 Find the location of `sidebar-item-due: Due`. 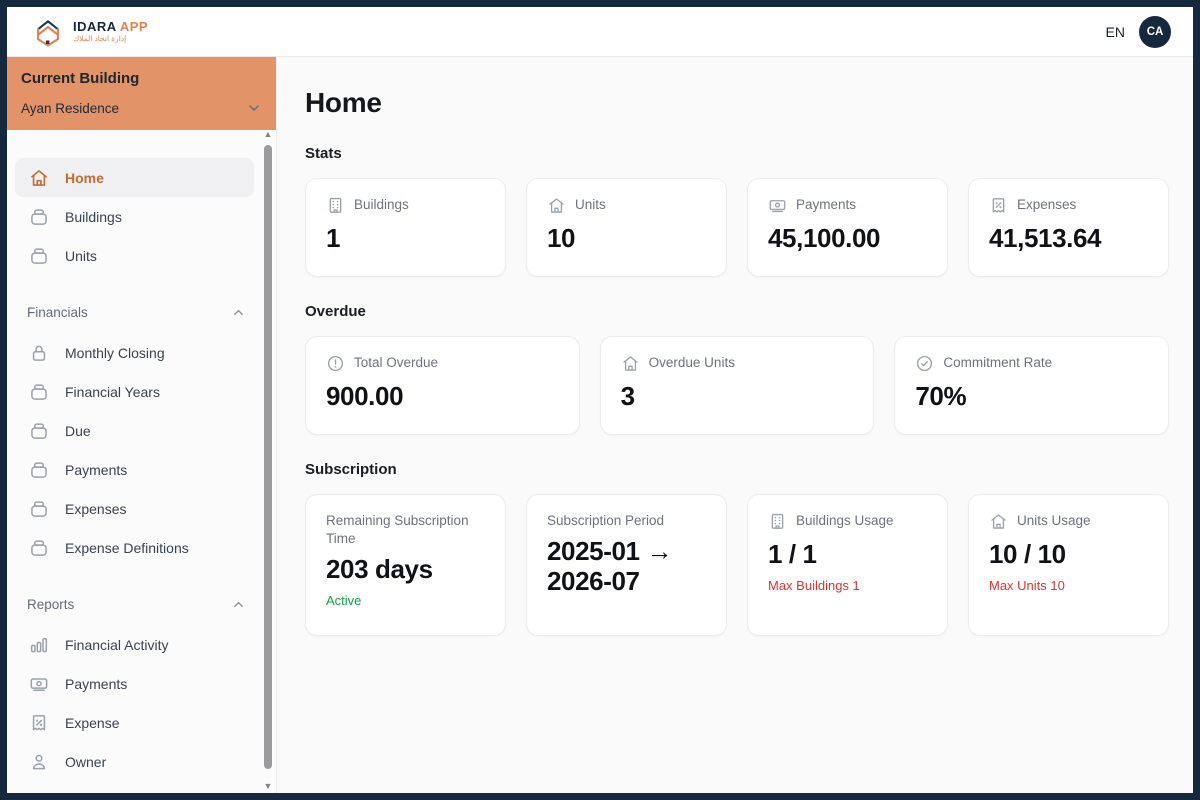

sidebar-item-due: Due is located at coordinates (134, 430).